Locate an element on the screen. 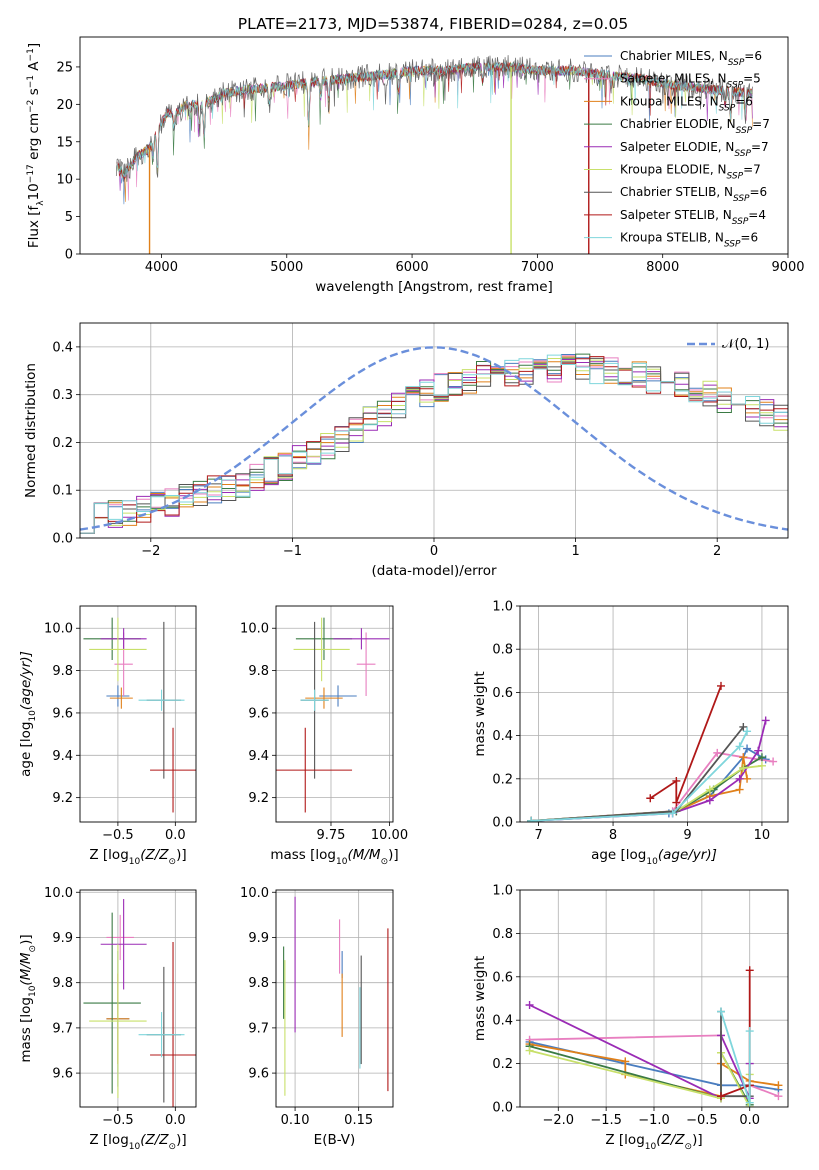 The image size is (819, 1170). x-tick-label: −0.5 is located at coordinates (118, 1120).